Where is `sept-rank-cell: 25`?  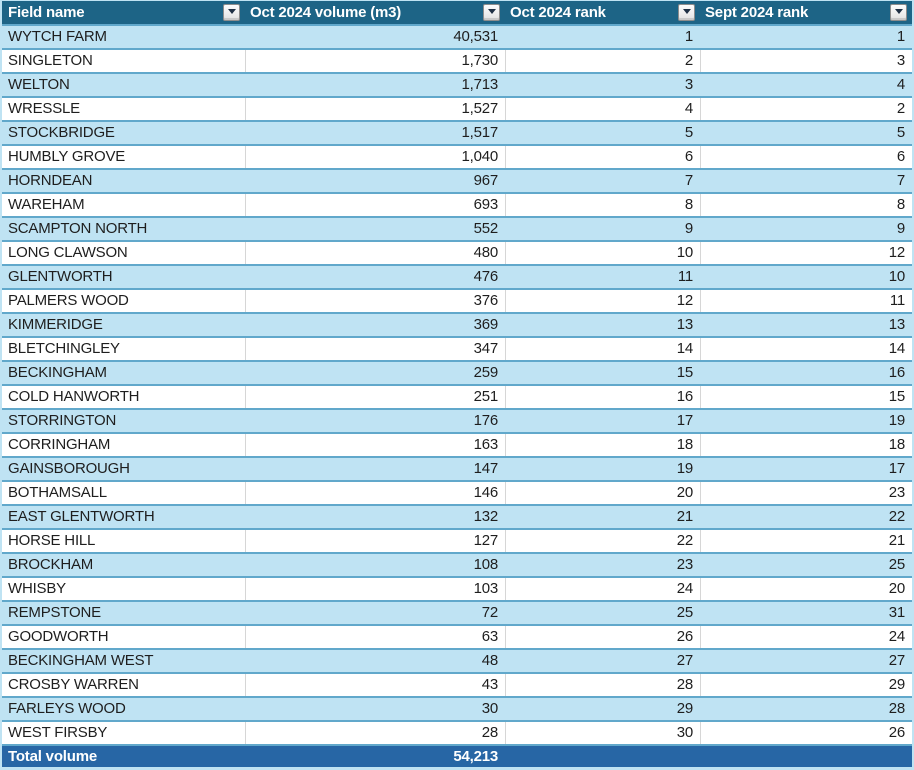 sept-rank-cell: 25 is located at coordinates (896, 564).